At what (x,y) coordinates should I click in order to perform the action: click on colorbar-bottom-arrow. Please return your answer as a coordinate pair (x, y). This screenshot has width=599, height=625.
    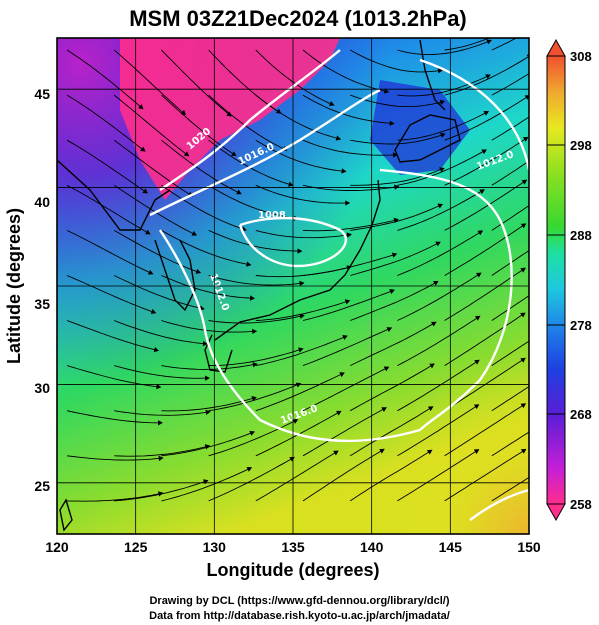
    Looking at the image, I should click on (556, 512).